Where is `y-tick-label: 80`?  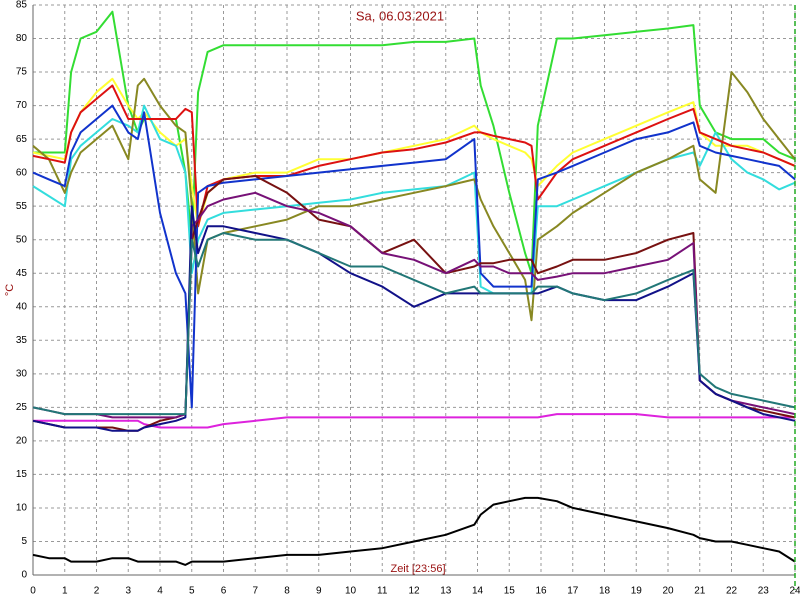
y-tick-label: 80 is located at coordinates (22, 38).